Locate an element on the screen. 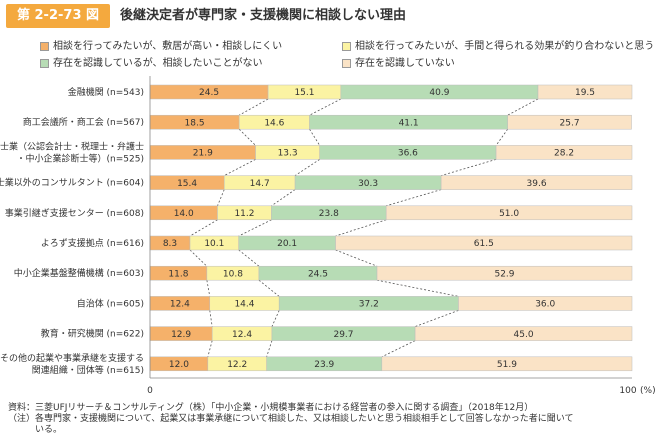 The image size is (668, 437). category-label: 商工会議所・商工会 (n=567) is located at coordinates (83, 122).